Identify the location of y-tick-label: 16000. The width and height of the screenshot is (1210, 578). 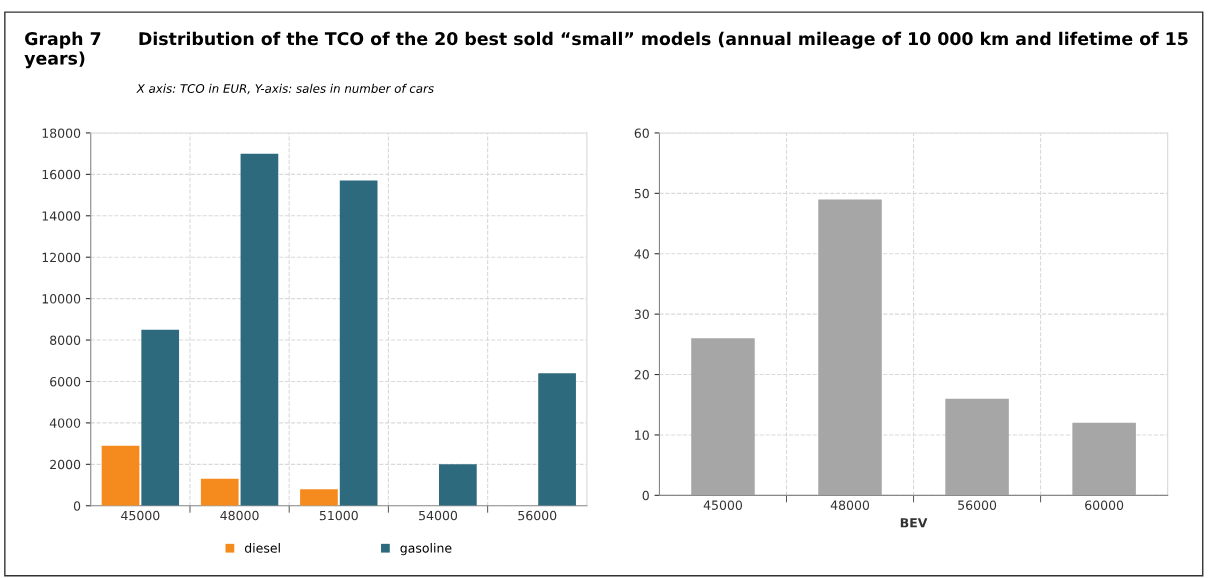
(61, 174).